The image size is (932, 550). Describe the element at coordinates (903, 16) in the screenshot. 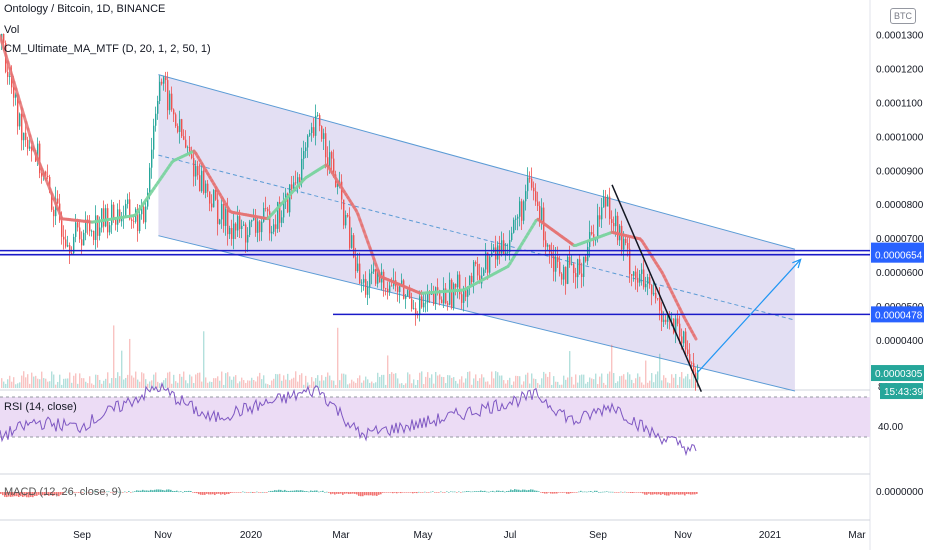

I see `currency-badge: BTC` at that location.